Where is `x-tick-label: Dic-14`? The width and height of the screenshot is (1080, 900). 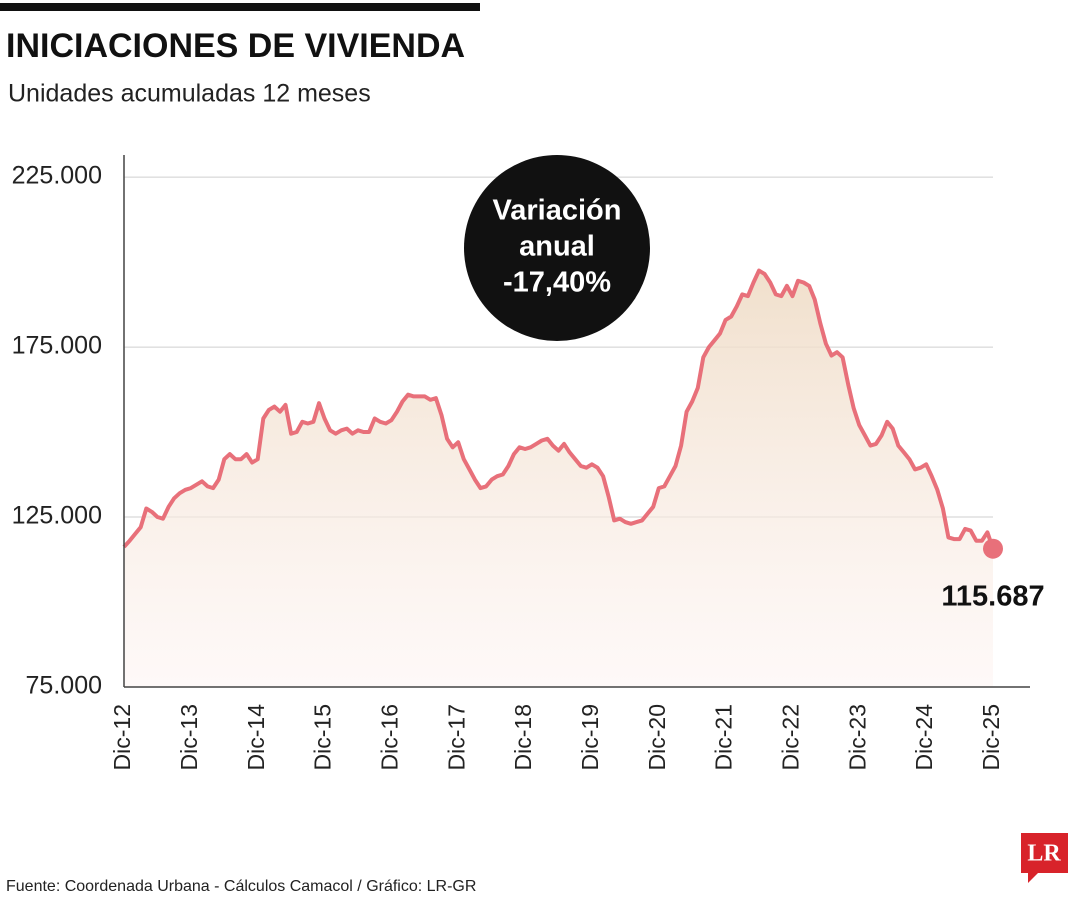 x-tick-label: Dic-14 is located at coordinates (256, 737).